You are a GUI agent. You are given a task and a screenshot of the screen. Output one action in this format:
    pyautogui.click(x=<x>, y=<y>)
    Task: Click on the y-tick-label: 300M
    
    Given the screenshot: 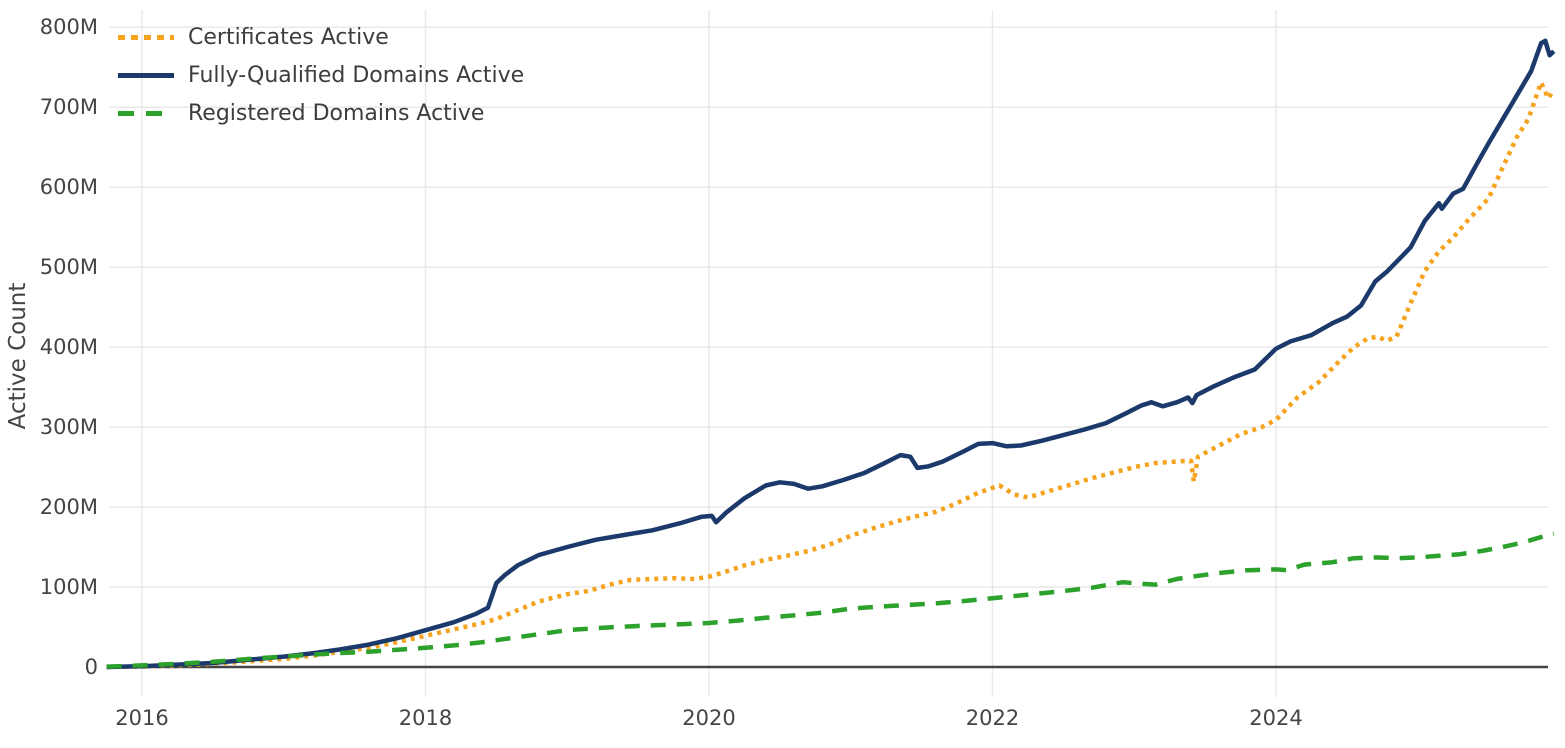 What is the action you would take?
    pyautogui.click(x=68, y=427)
    